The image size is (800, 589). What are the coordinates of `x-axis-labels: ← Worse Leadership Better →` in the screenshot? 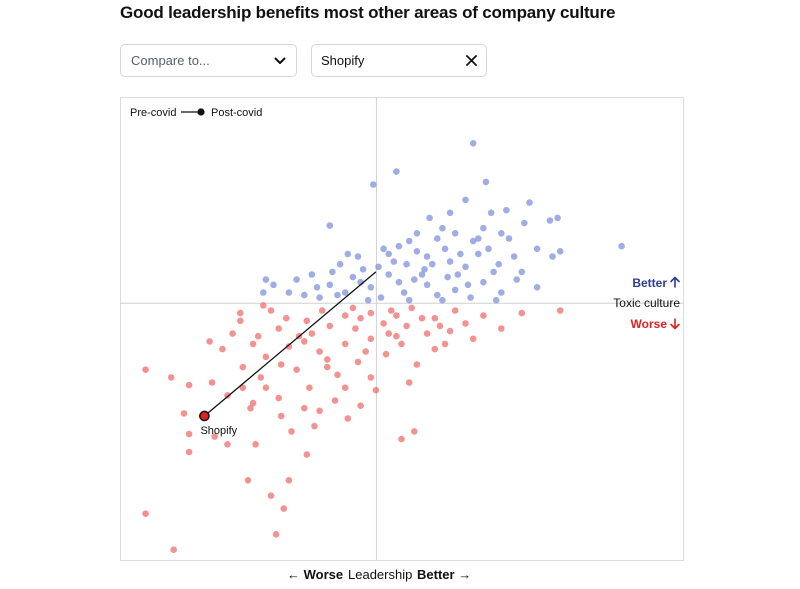 It's located at (400, 577).